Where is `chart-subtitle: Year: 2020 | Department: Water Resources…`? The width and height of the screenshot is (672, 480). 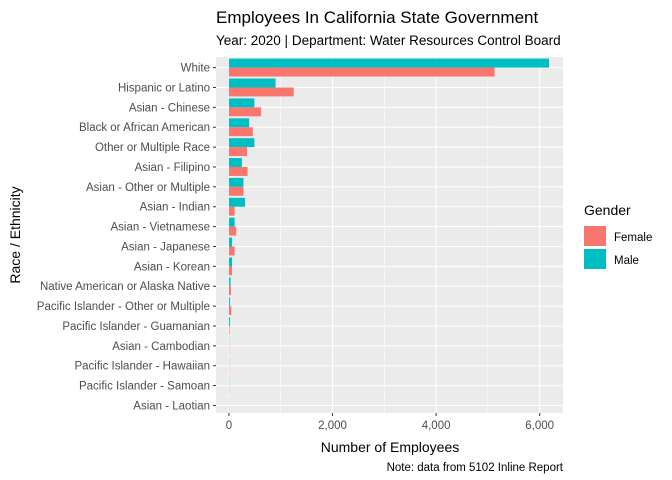 chart-subtitle: Year: 2020 | Department: Water Resources… is located at coordinates (388, 40).